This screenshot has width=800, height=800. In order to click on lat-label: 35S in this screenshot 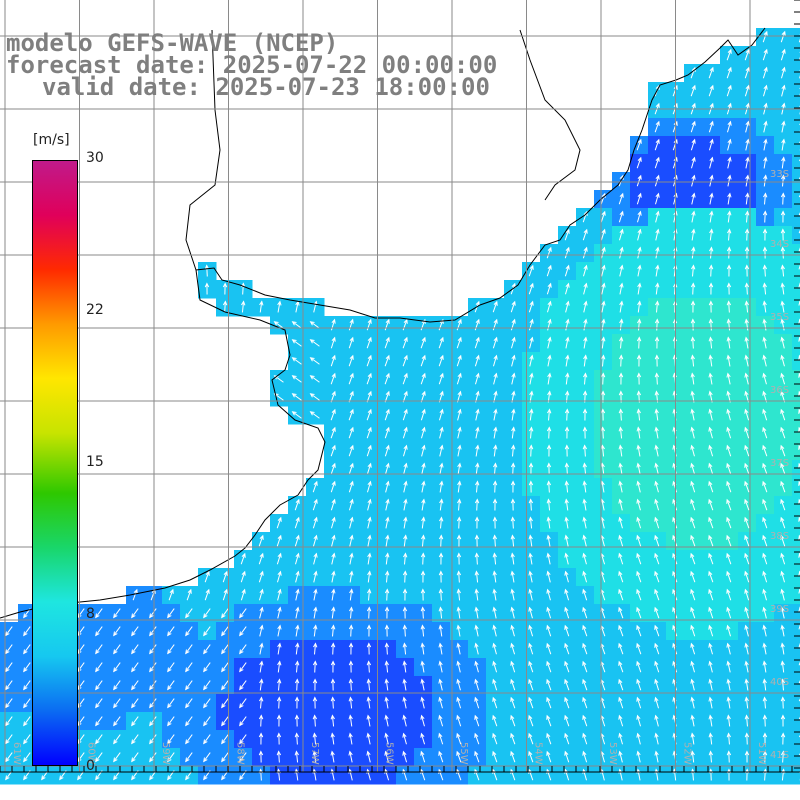, I will do `click(779, 317)`.